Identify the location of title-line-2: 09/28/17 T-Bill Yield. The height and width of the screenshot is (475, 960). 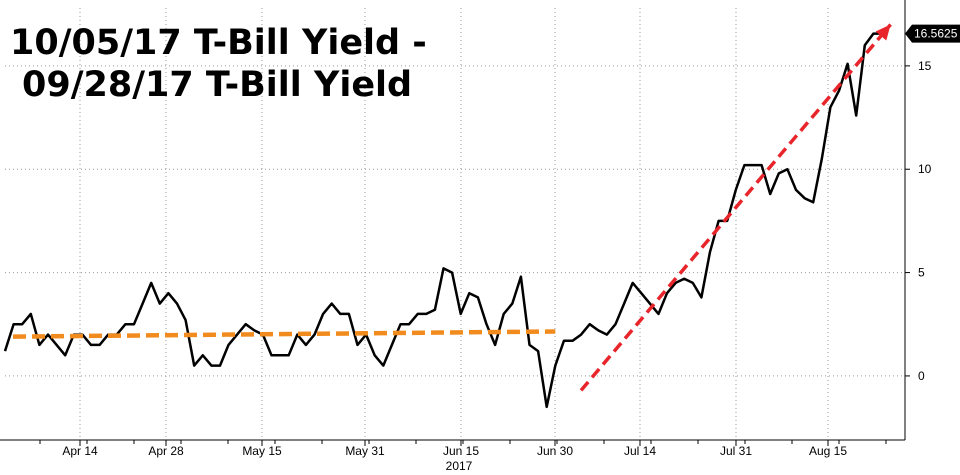
(217, 85).